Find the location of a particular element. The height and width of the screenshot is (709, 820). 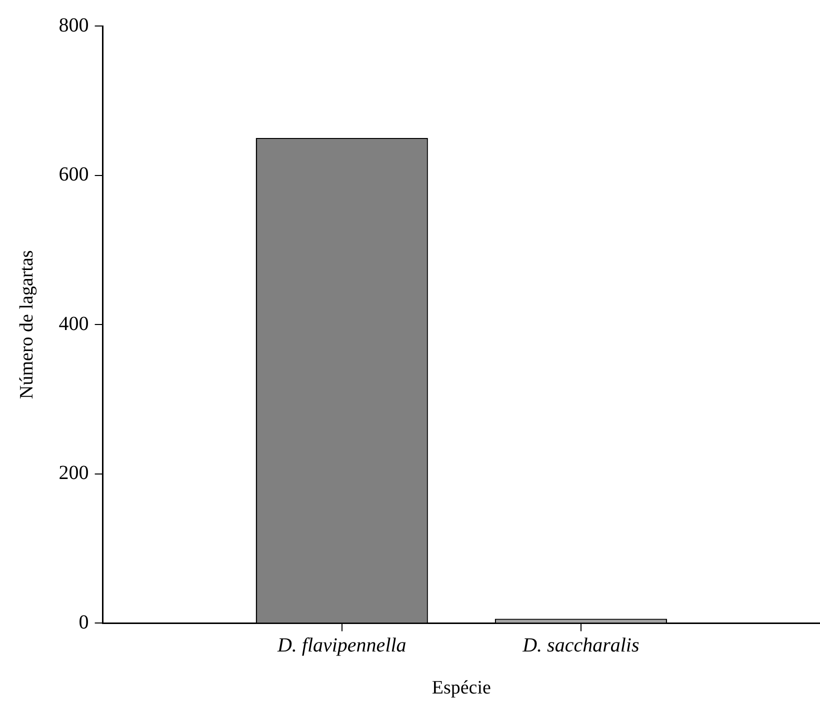

x-tick-label: D. flavipennella is located at coordinates (341, 645).